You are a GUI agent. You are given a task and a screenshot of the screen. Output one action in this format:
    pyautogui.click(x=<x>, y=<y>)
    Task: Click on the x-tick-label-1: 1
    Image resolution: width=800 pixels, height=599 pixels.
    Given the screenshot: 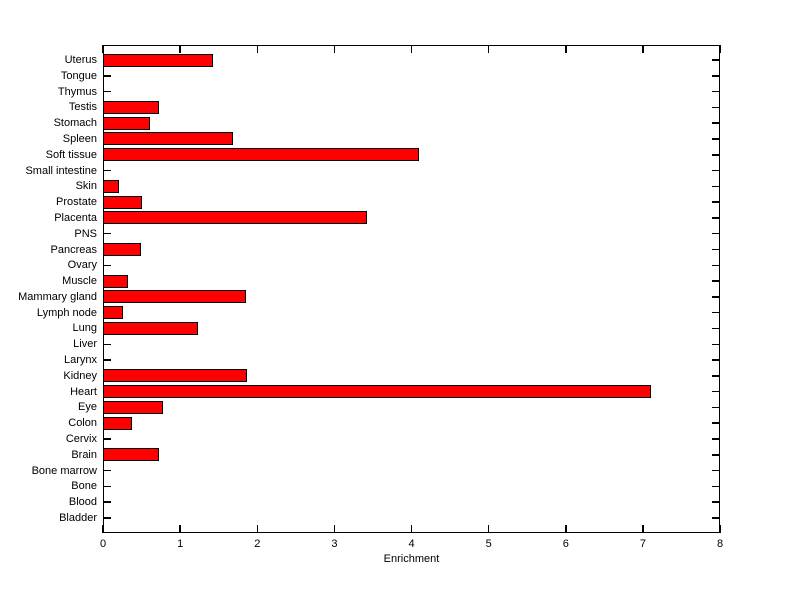 What is the action you would take?
    pyautogui.click(x=180, y=544)
    